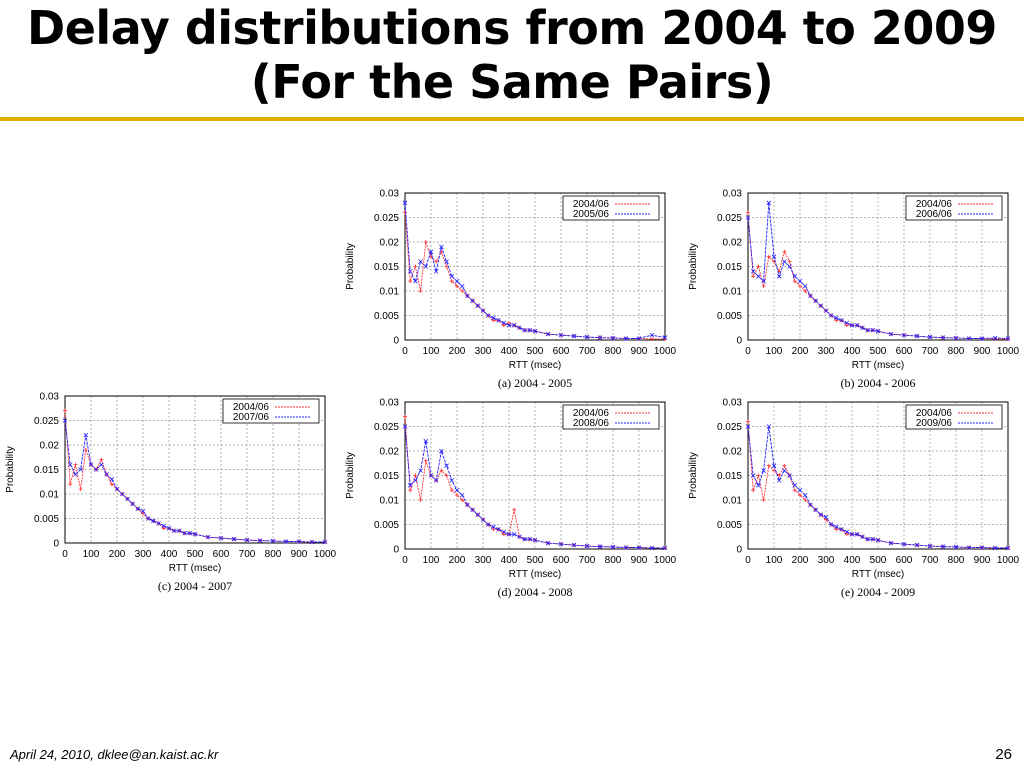 This screenshot has height=768, width=1024. I want to click on x-tick-label: 400, so click(852, 351).